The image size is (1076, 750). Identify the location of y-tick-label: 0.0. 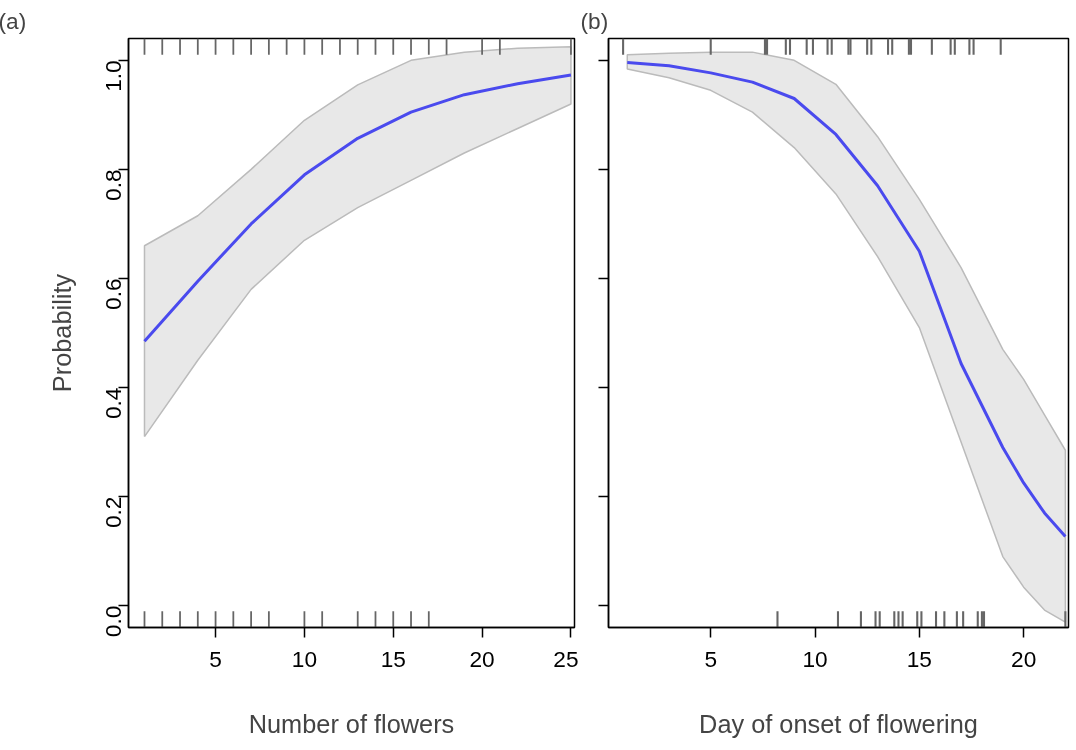
(113, 621).